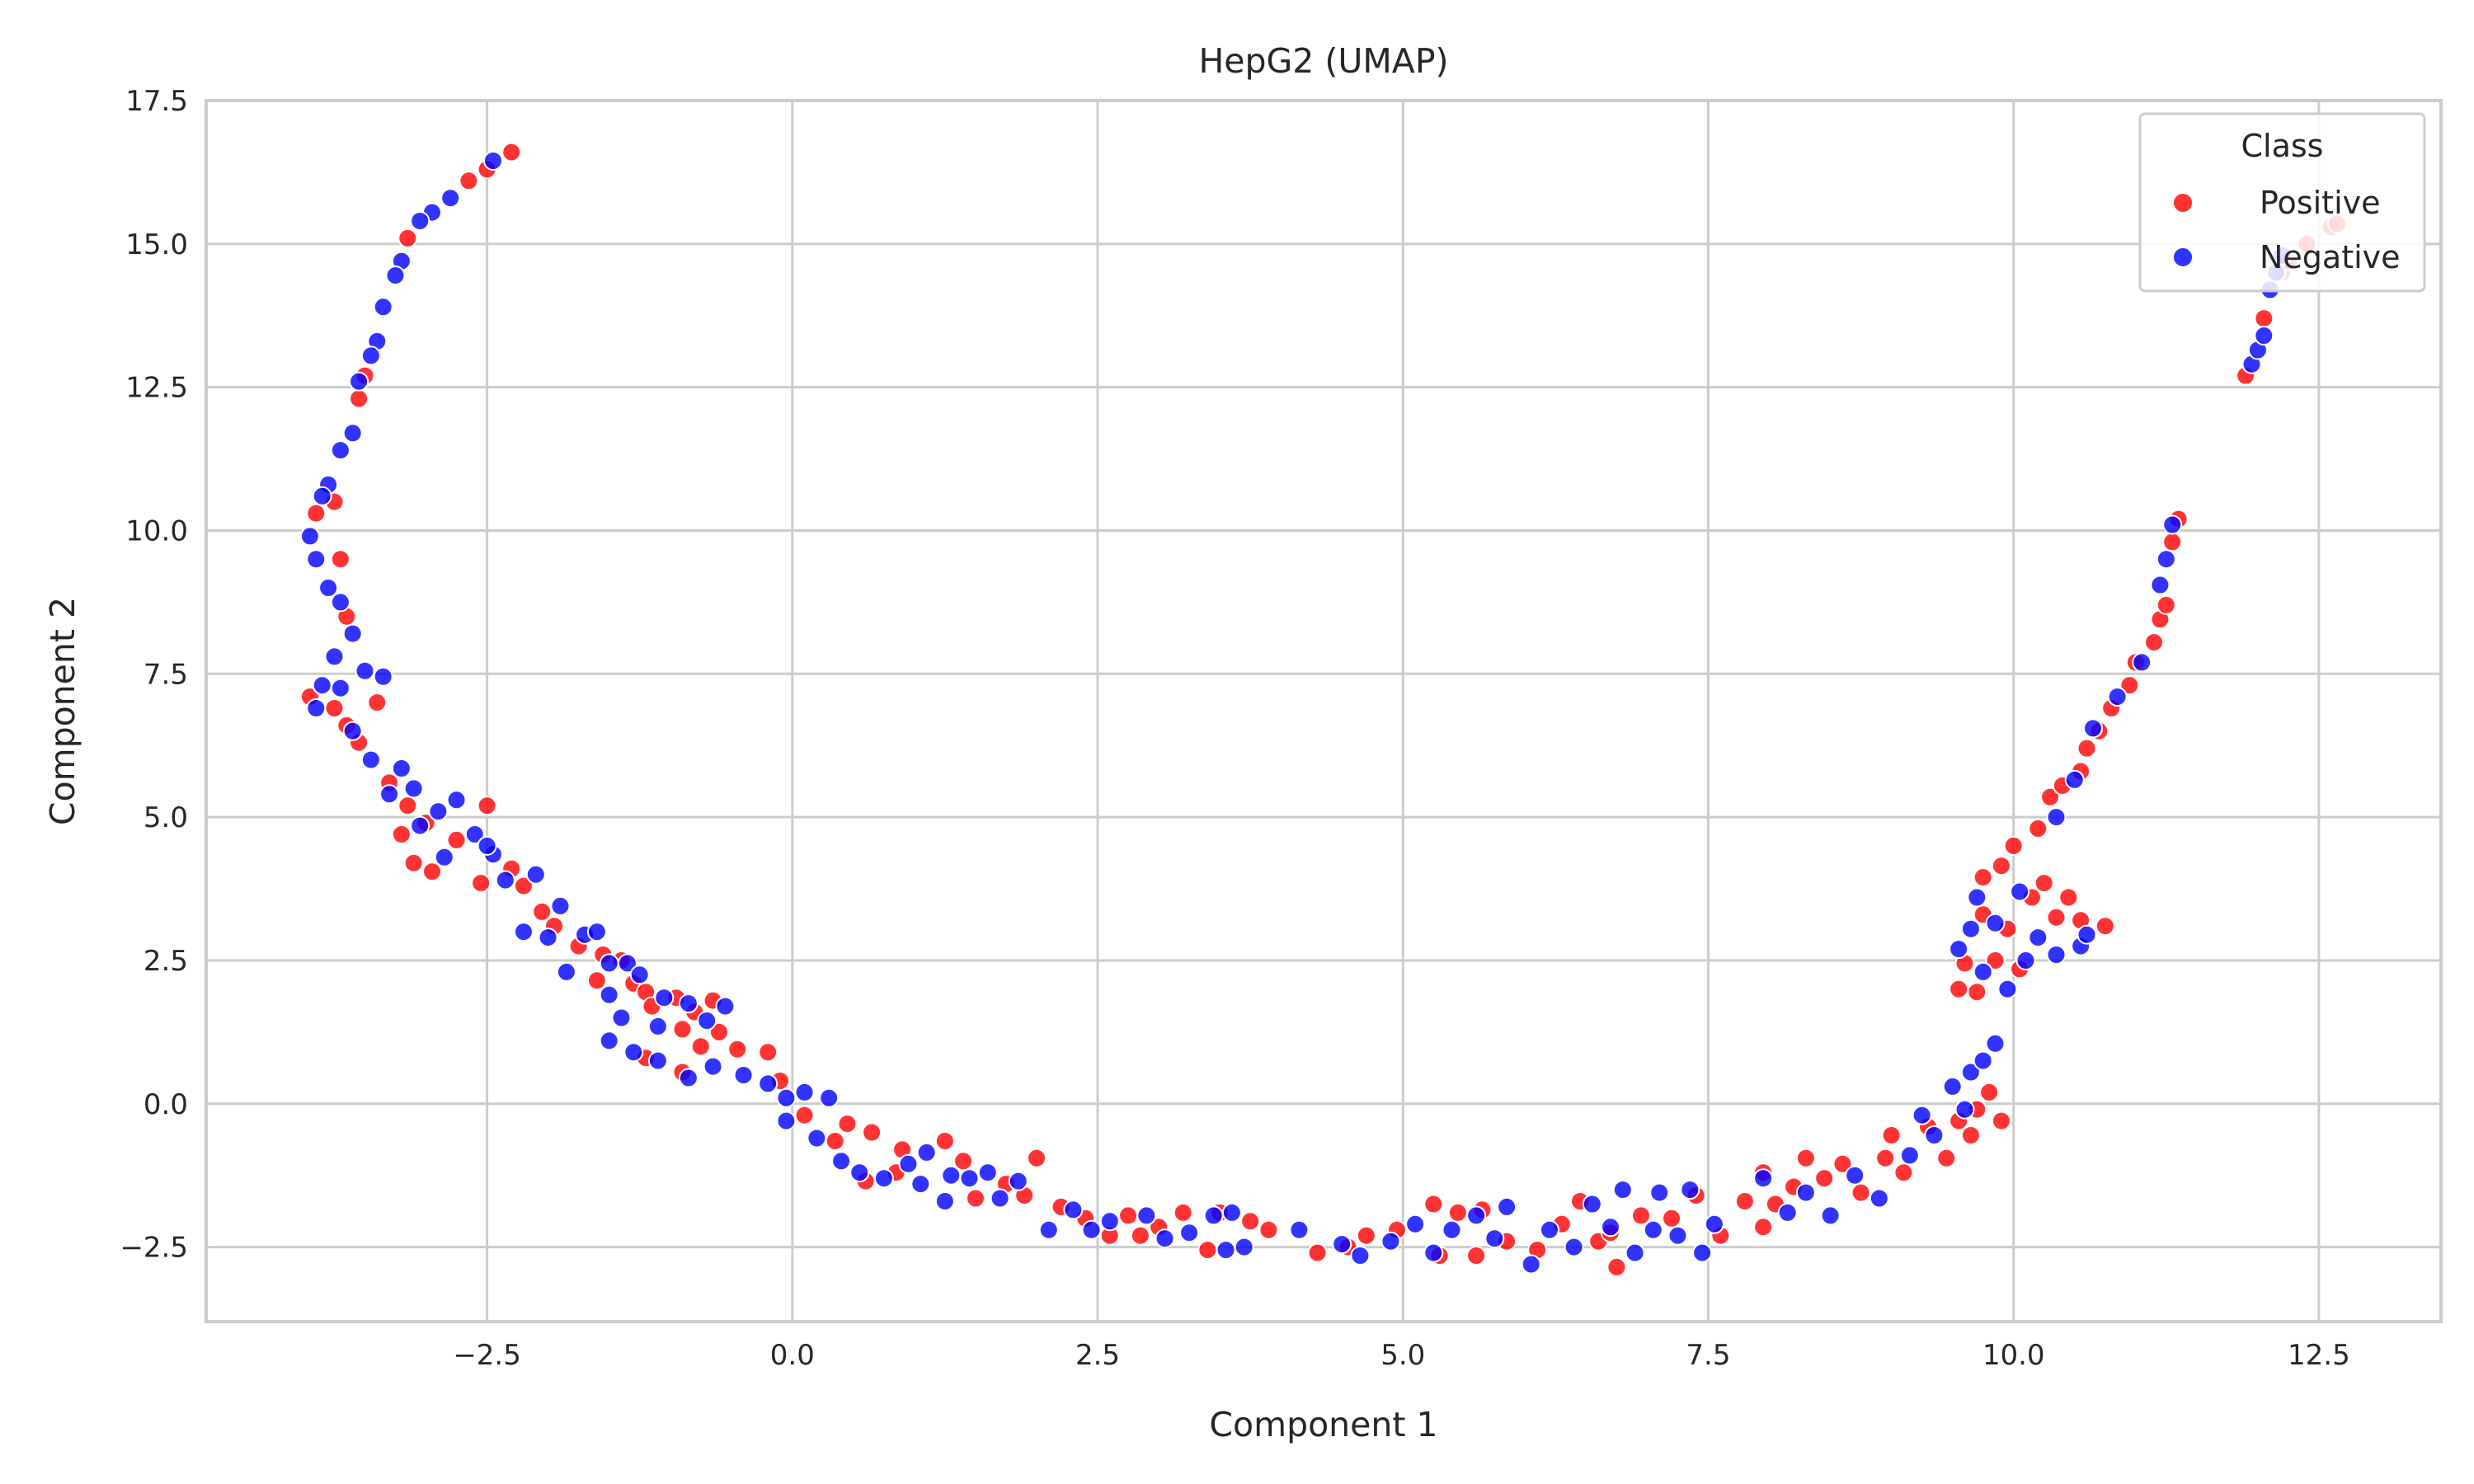 The height and width of the screenshot is (1484, 2474). What do you see at coordinates (156, 530) in the screenshot?
I see `y-tick-label: 10.0` at bounding box center [156, 530].